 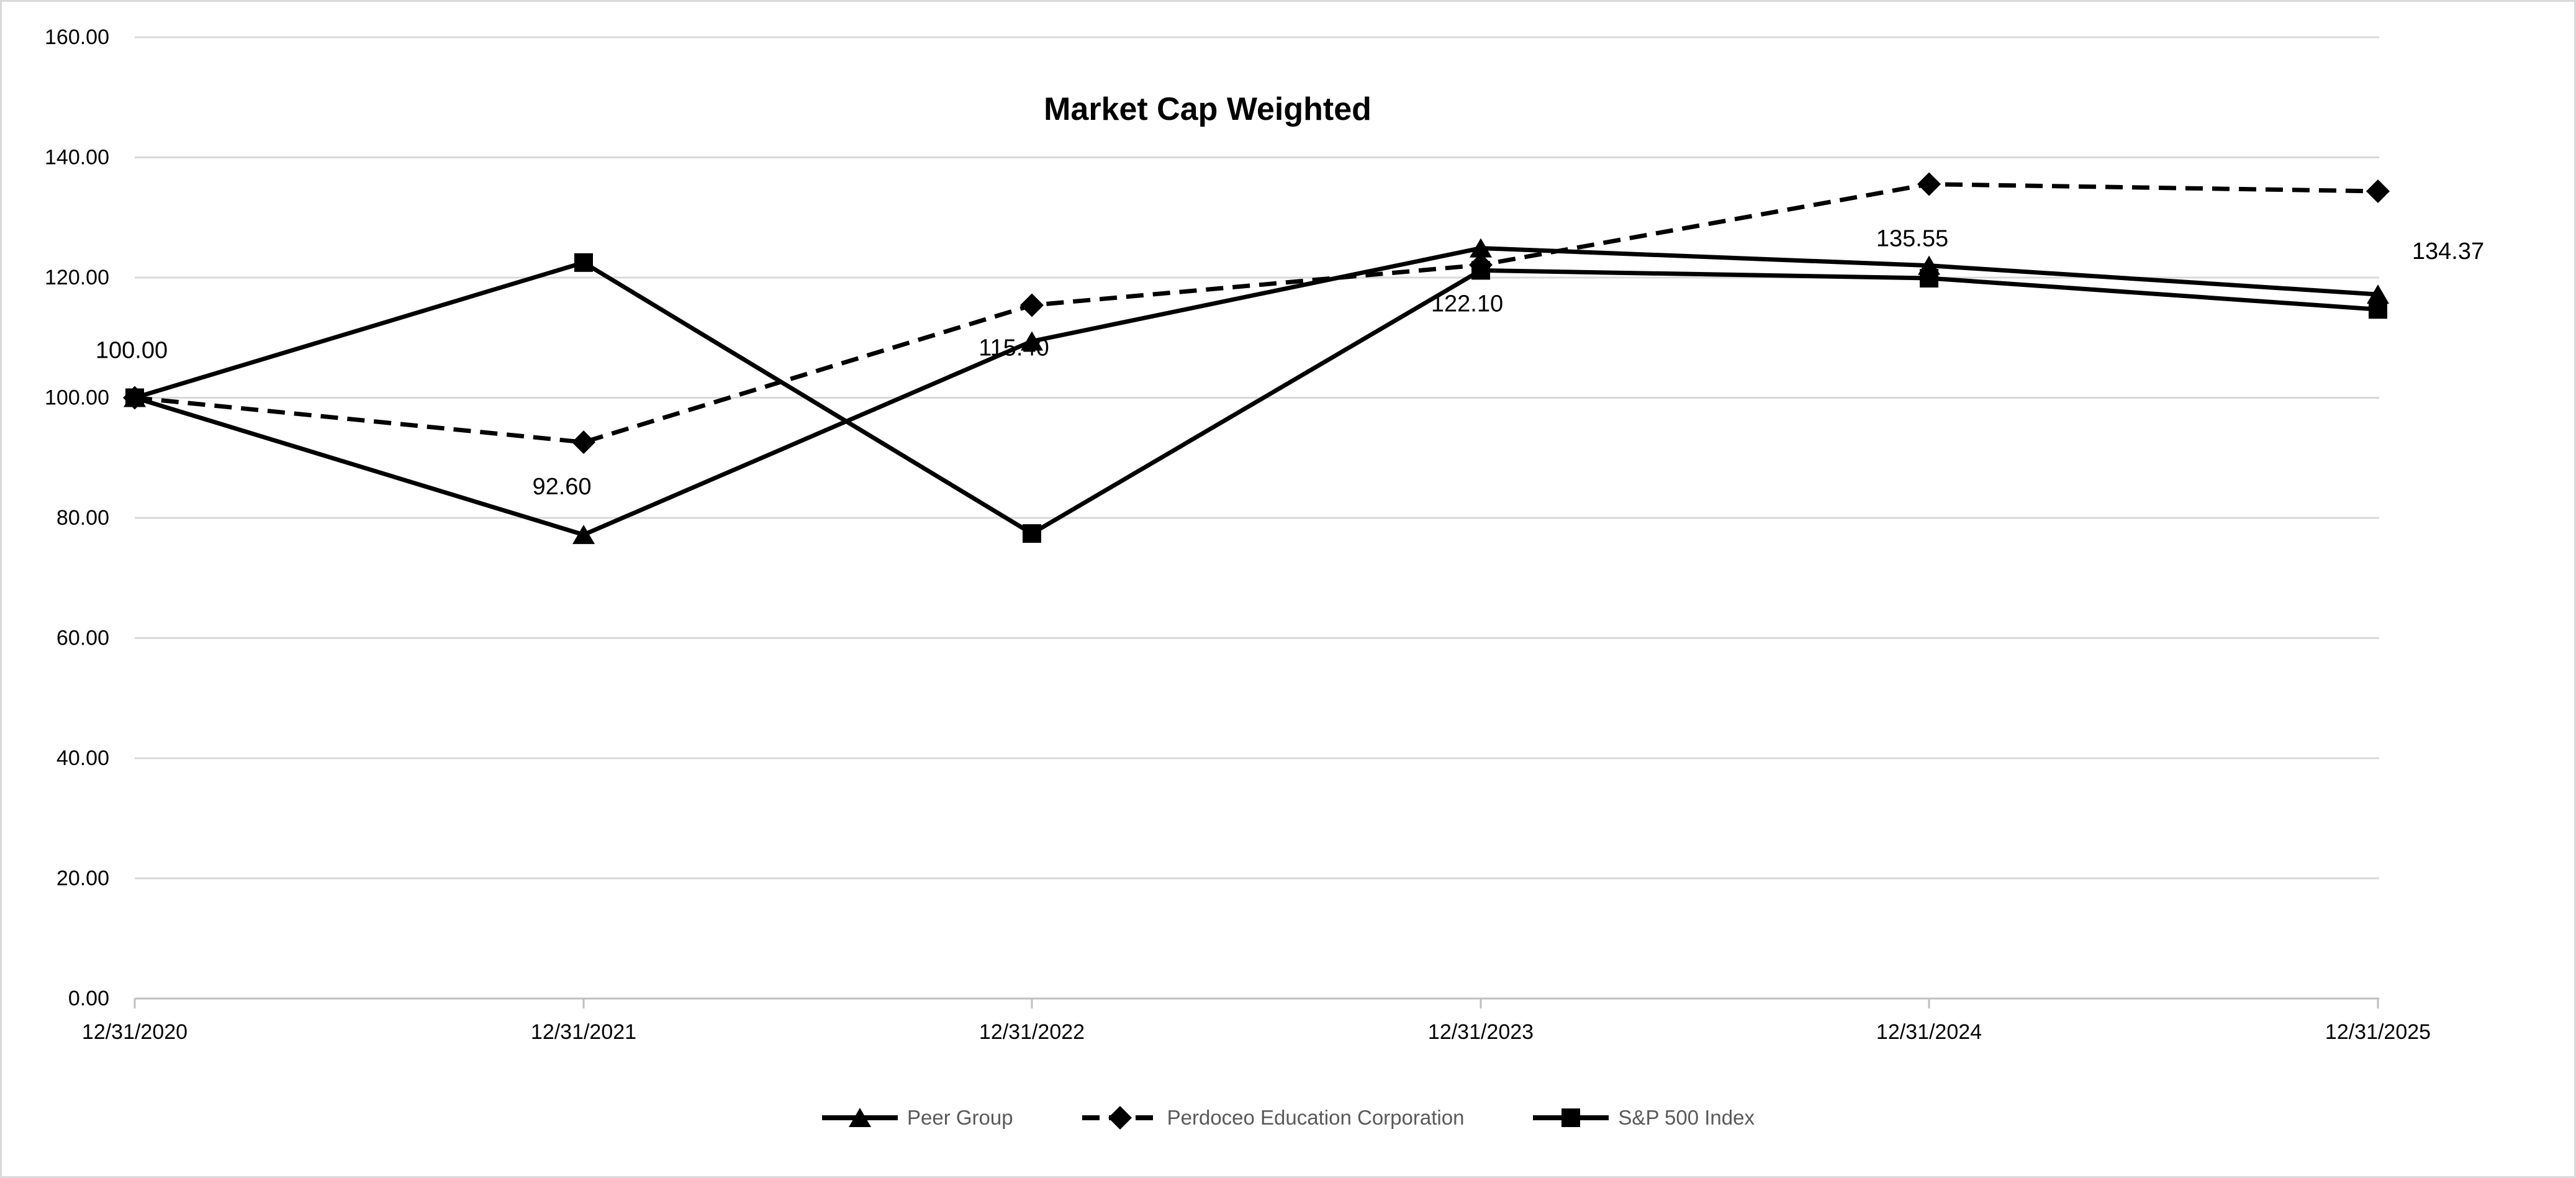 What do you see at coordinates (1208, 109) in the screenshot?
I see `chart-title: Market Cap Weighted` at bounding box center [1208, 109].